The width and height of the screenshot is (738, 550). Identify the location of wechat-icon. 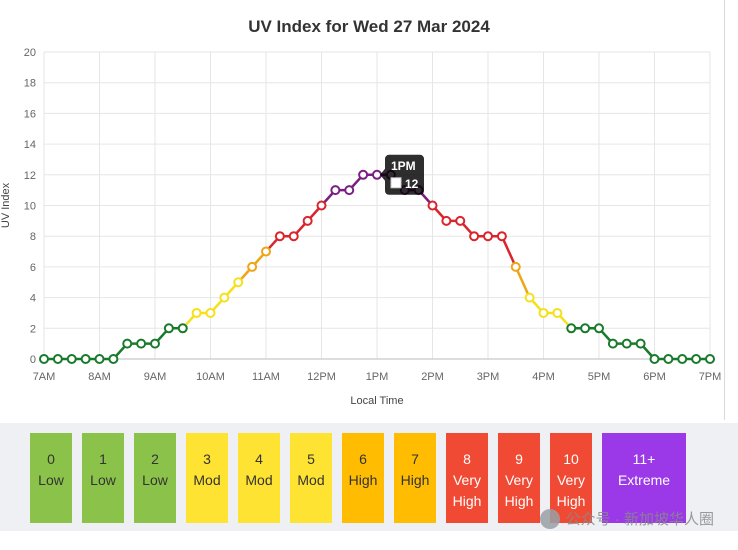
(549, 518).